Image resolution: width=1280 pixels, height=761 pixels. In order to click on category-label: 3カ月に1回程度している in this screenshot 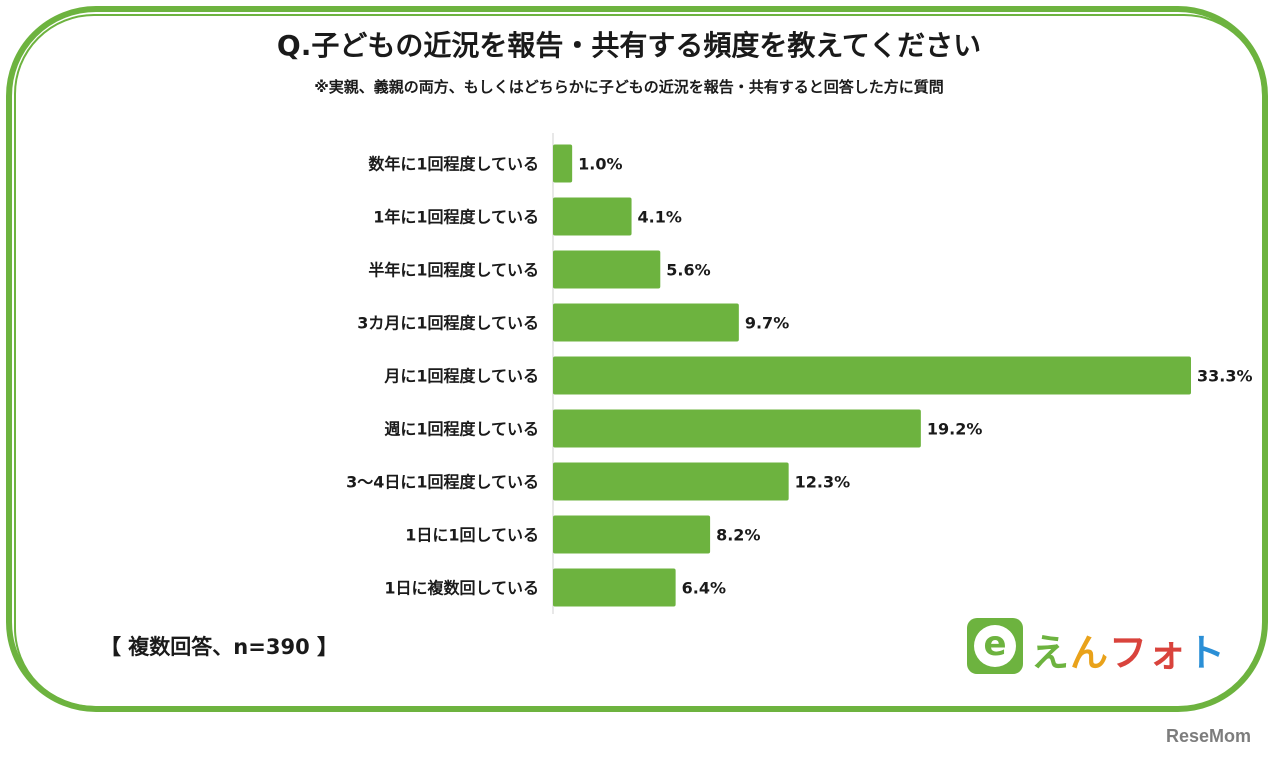, I will do `click(448, 323)`.